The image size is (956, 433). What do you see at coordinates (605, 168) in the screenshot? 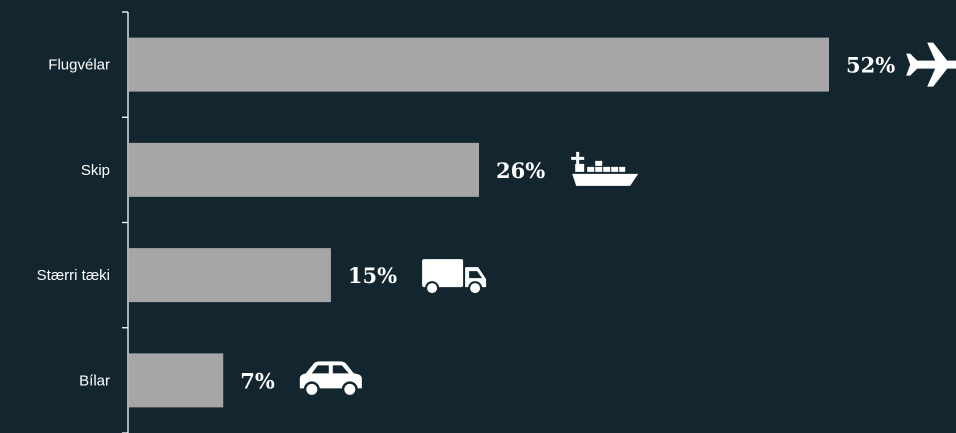
I see `cargo-ship-icon` at bounding box center [605, 168].